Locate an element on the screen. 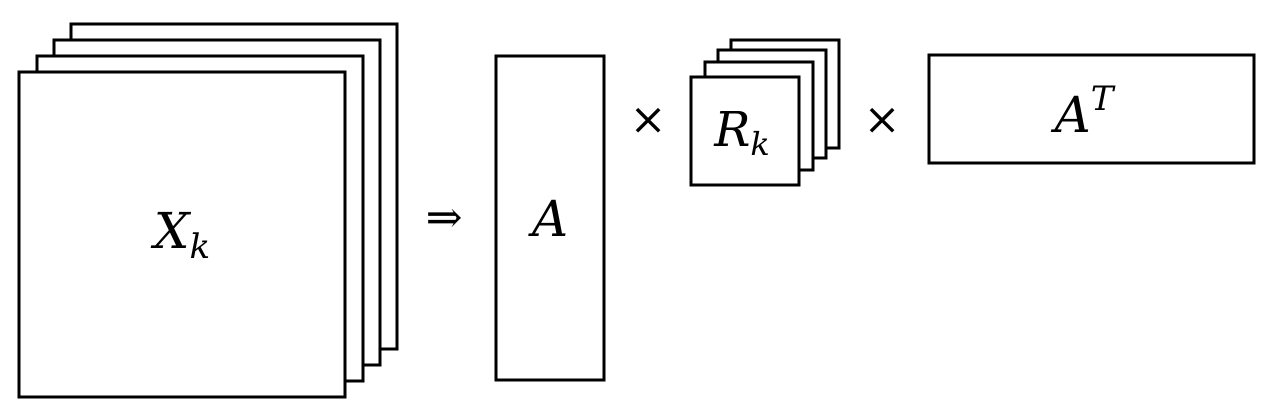 This screenshot has height=412, width=1282. a-transpose-symbol: A is located at coordinates (1071, 115).